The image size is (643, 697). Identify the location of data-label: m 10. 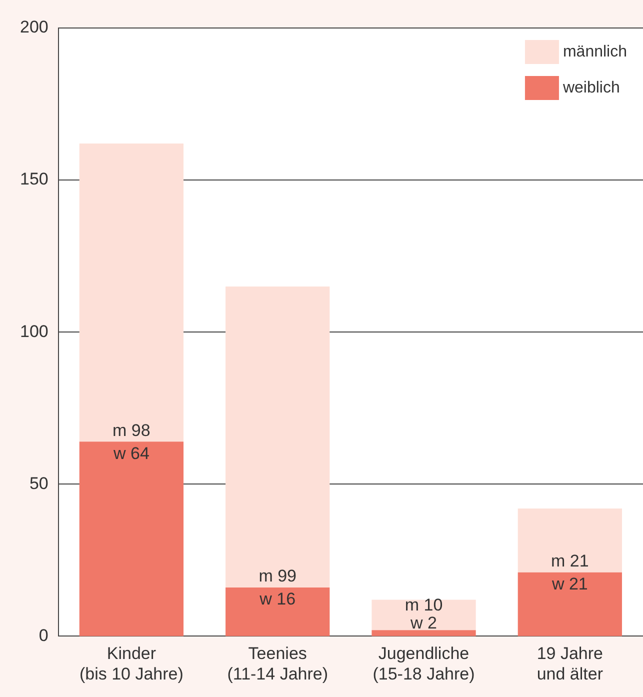
(423, 604).